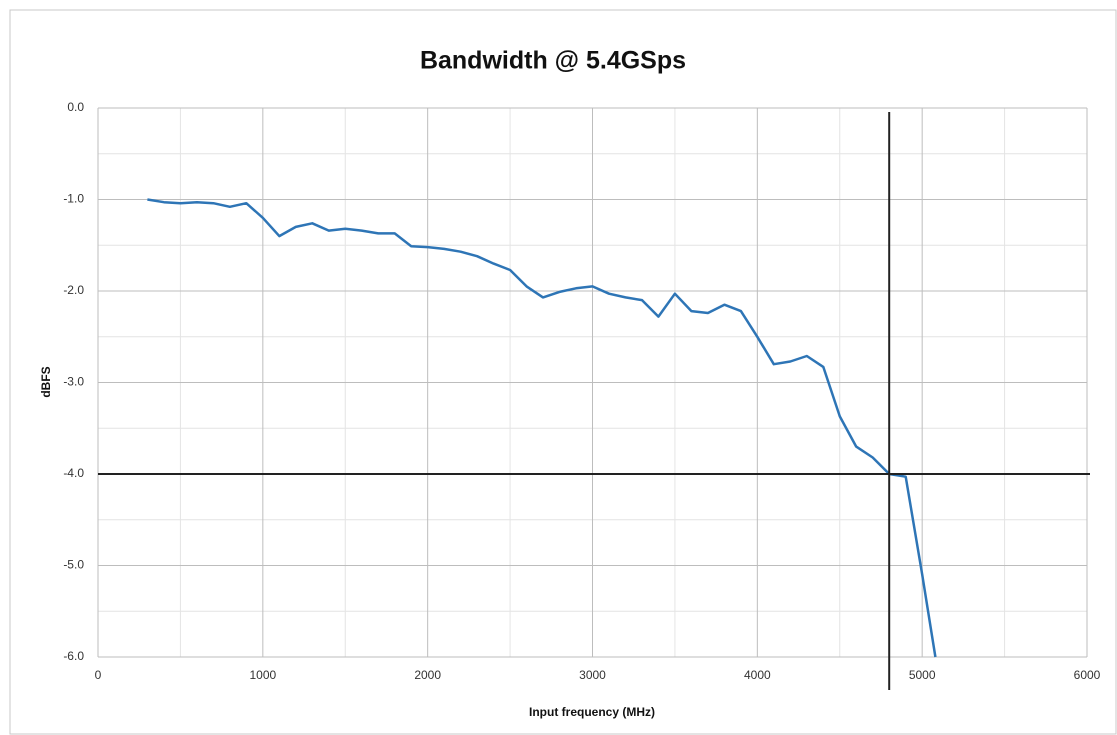  I want to click on y-axis-title: dBFS, so click(46, 381).